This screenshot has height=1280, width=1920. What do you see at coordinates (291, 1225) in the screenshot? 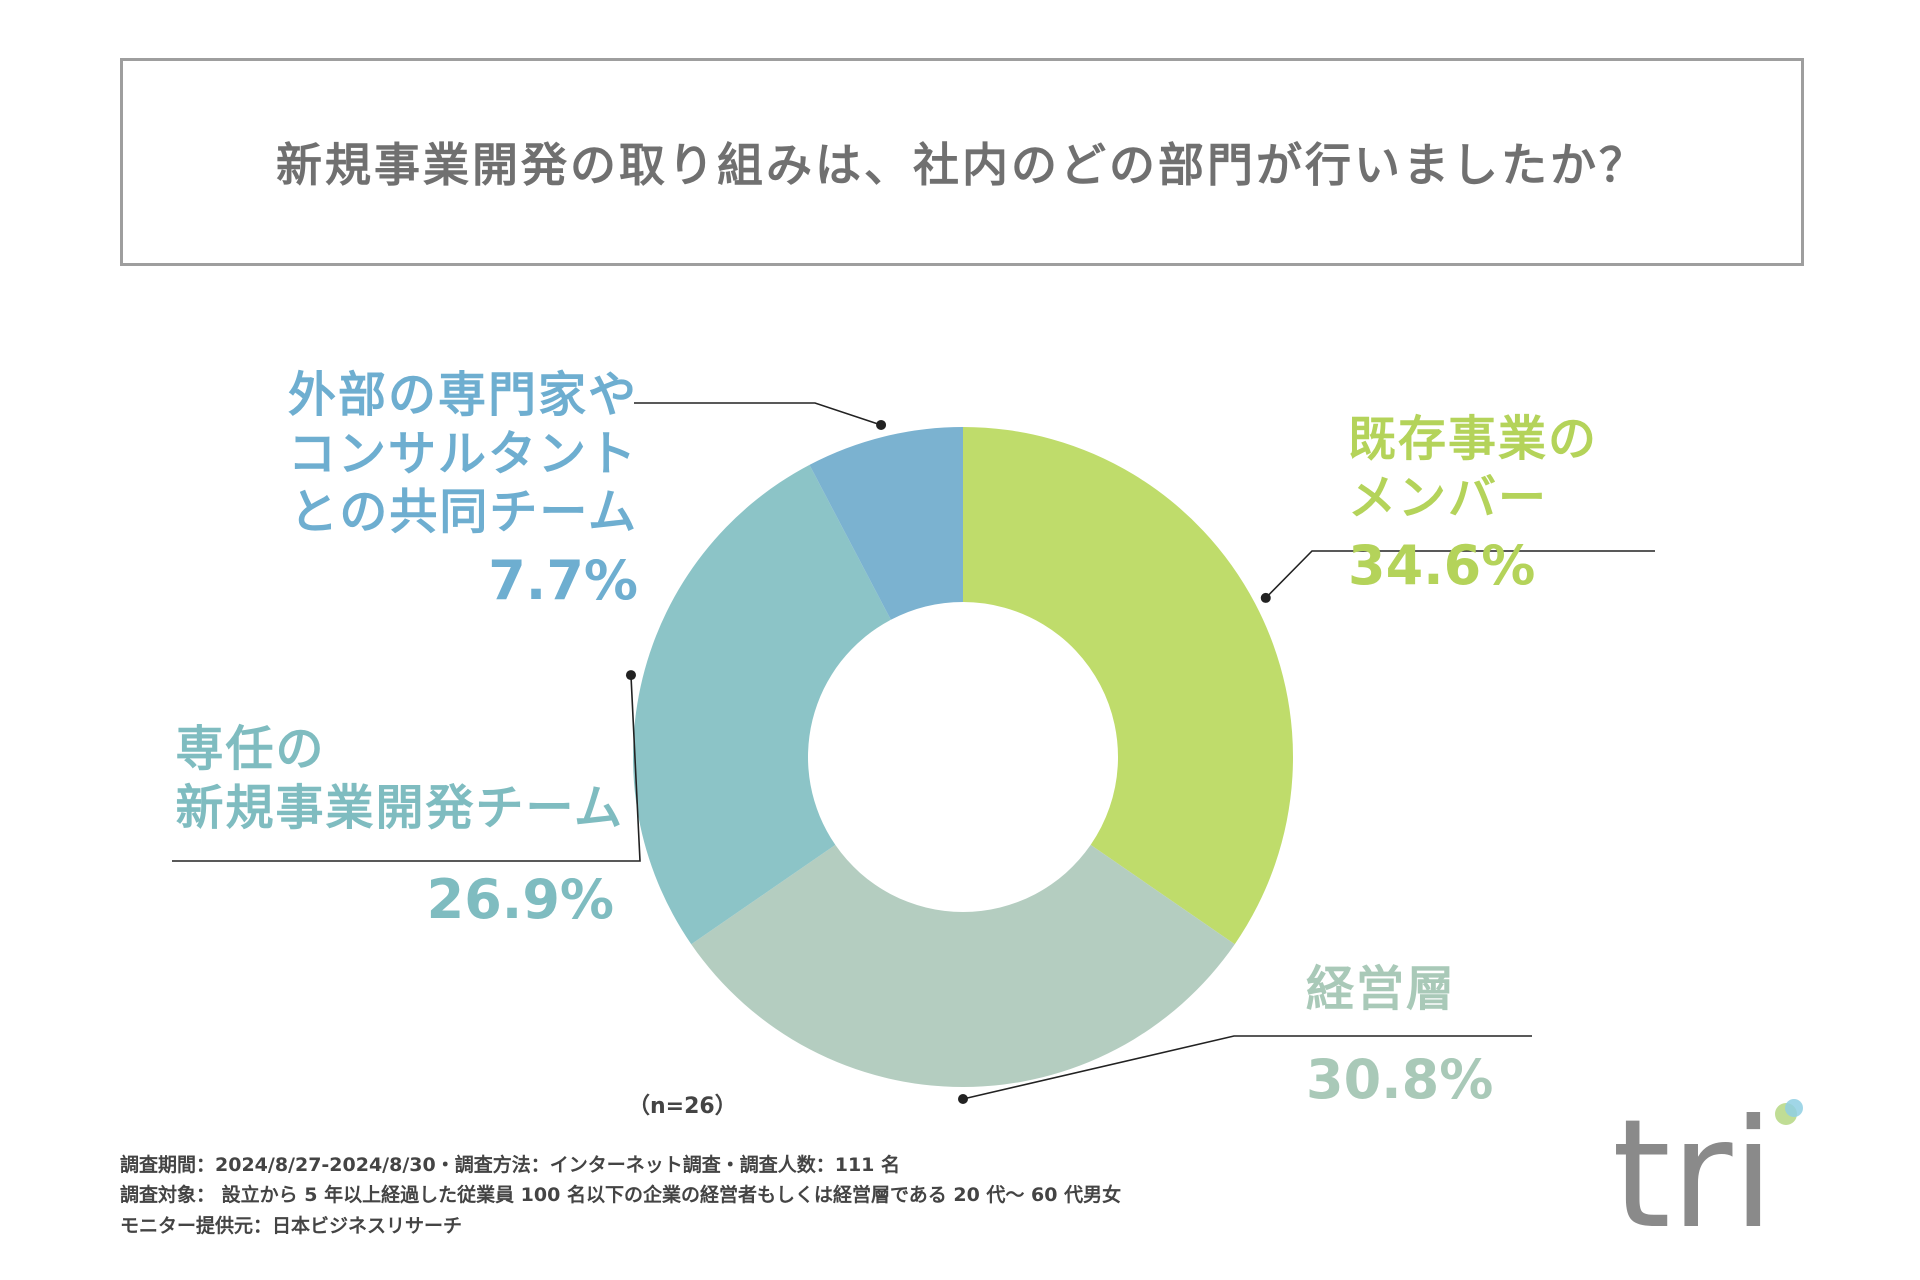
I see `footnote-line: モニター提供元：日本ビジネスリサーチ` at bounding box center [291, 1225].